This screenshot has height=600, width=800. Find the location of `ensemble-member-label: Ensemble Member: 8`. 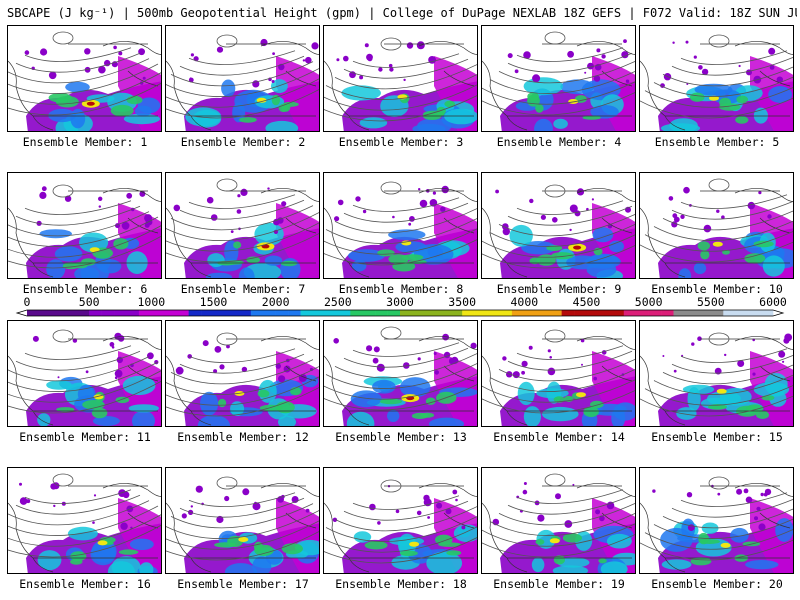

ensemble-member-label: Ensemble Member: 8 is located at coordinates (401, 289).